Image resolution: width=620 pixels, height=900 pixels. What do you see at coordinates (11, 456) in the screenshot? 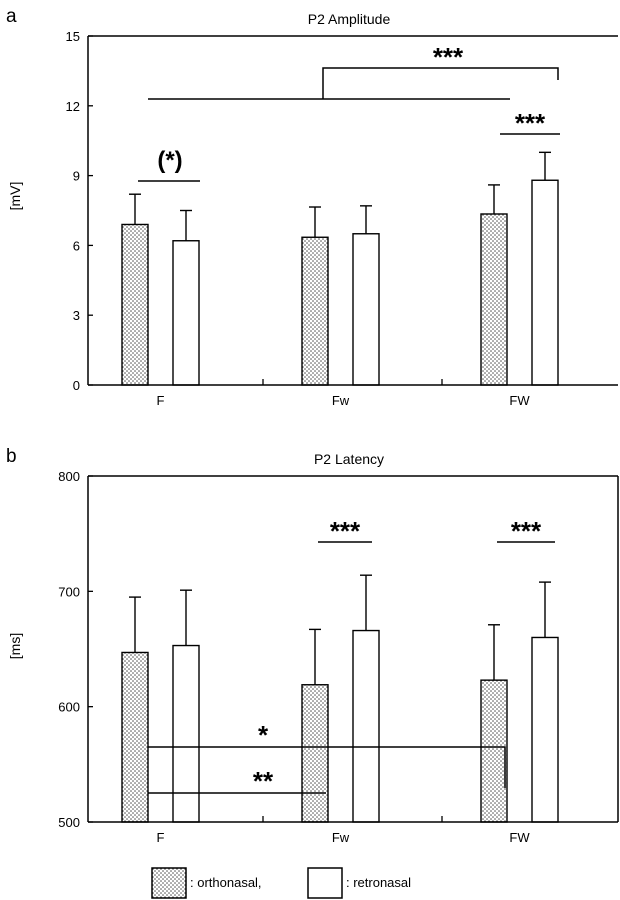
I see `panel-b-letter: b` at bounding box center [11, 456].